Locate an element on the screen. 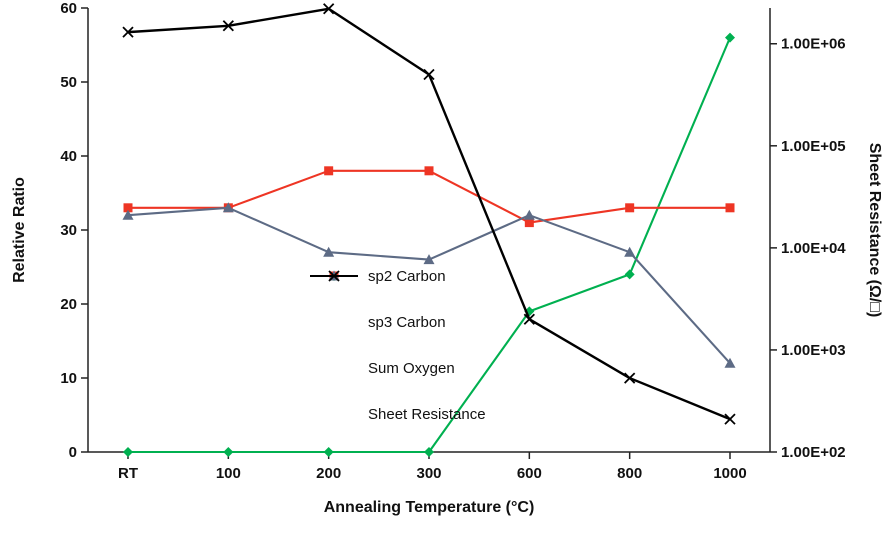 This screenshot has height=552, width=895. svg-text: RT is located at coordinates (128, 473).